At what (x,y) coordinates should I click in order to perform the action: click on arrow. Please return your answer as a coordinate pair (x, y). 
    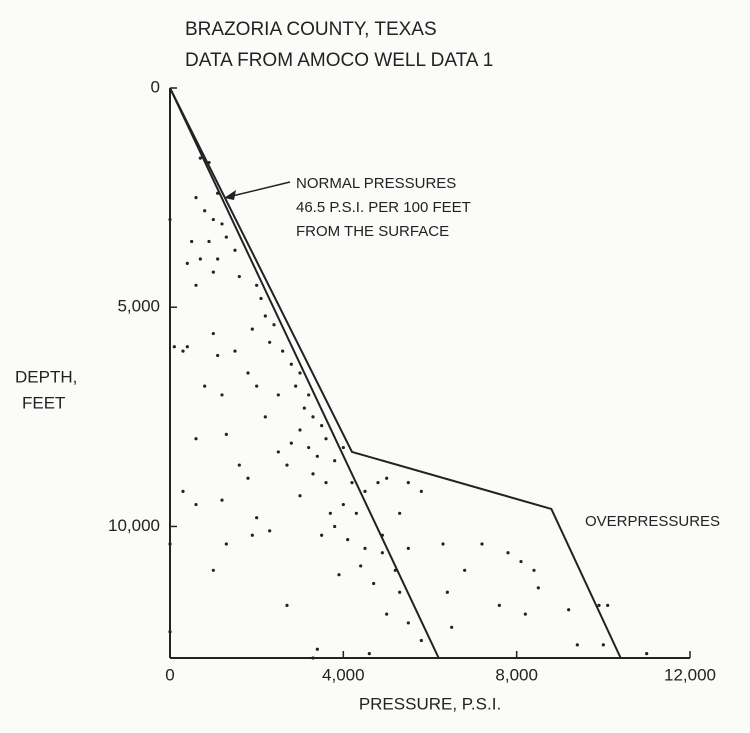
    Looking at the image, I should click on (259, 189).